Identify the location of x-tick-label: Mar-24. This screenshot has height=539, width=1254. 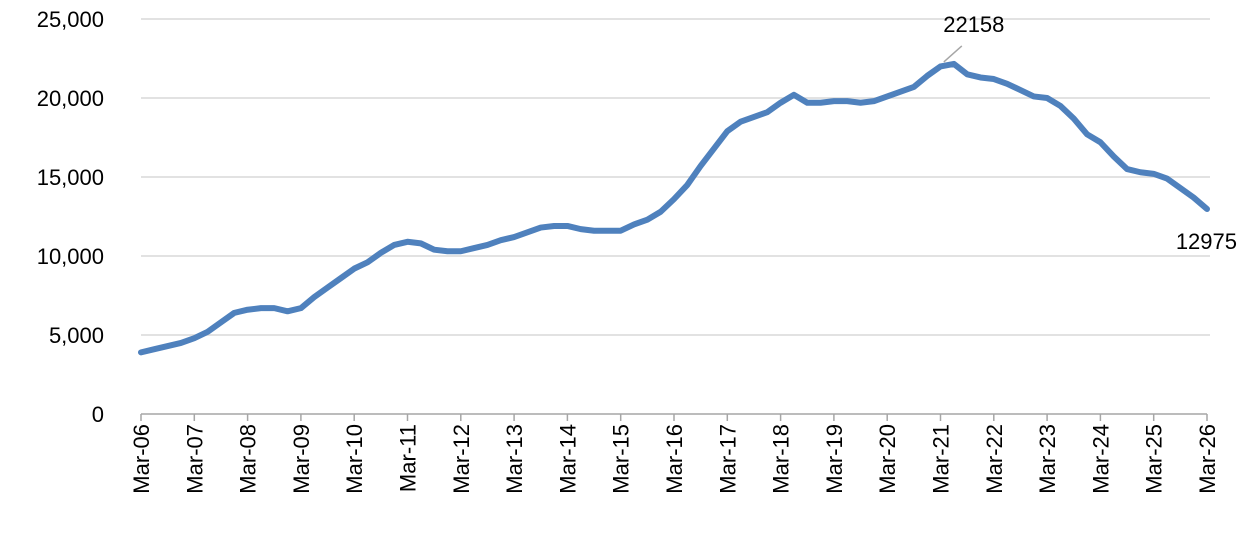
(1100, 459).